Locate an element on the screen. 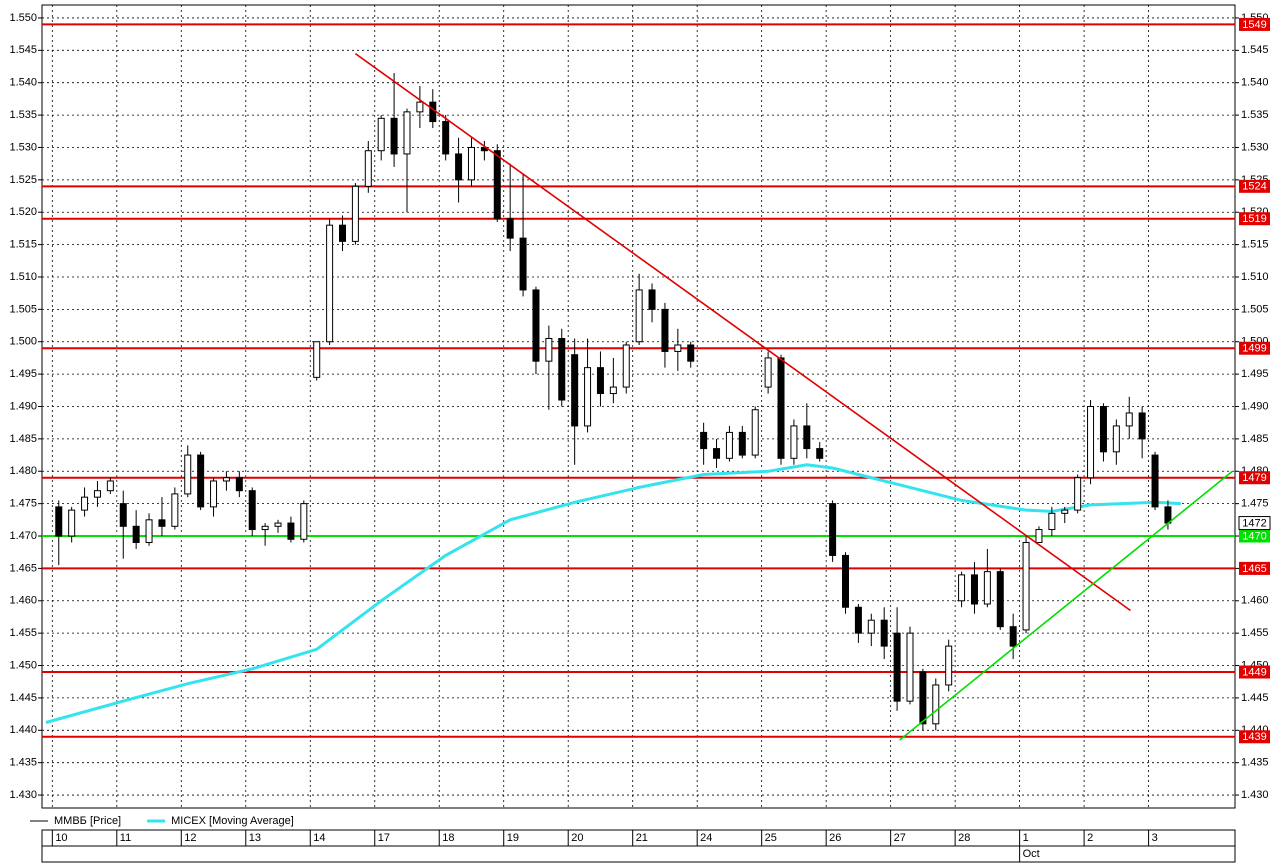 The width and height of the screenshot is (1271, 866). y-tick-label: 1.525 is located at coordinates (23, 180).